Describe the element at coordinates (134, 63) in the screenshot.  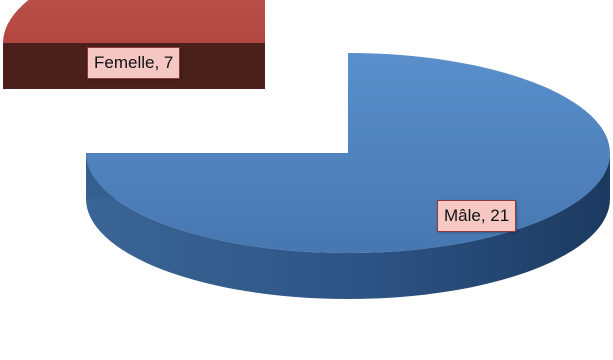
I see `data-label-femelle: Femelle, 7` at that location.